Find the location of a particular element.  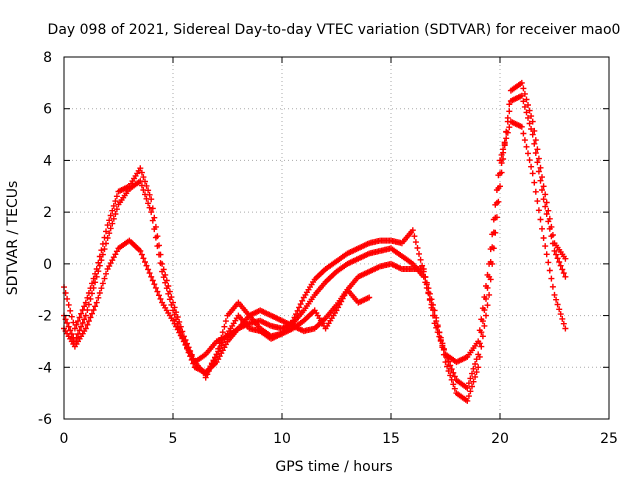

x-tick-label: 25 is located at coordinates (609, 439).